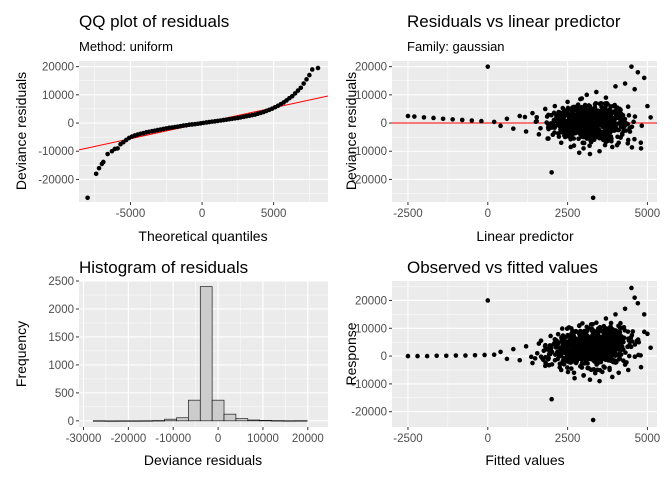  What do you see at coordinates (526, 211) in the screenshot?
I see `residuals-vs-lp-x-ticks: -2500 0 2500 5000` at bounding box center [526, 211].